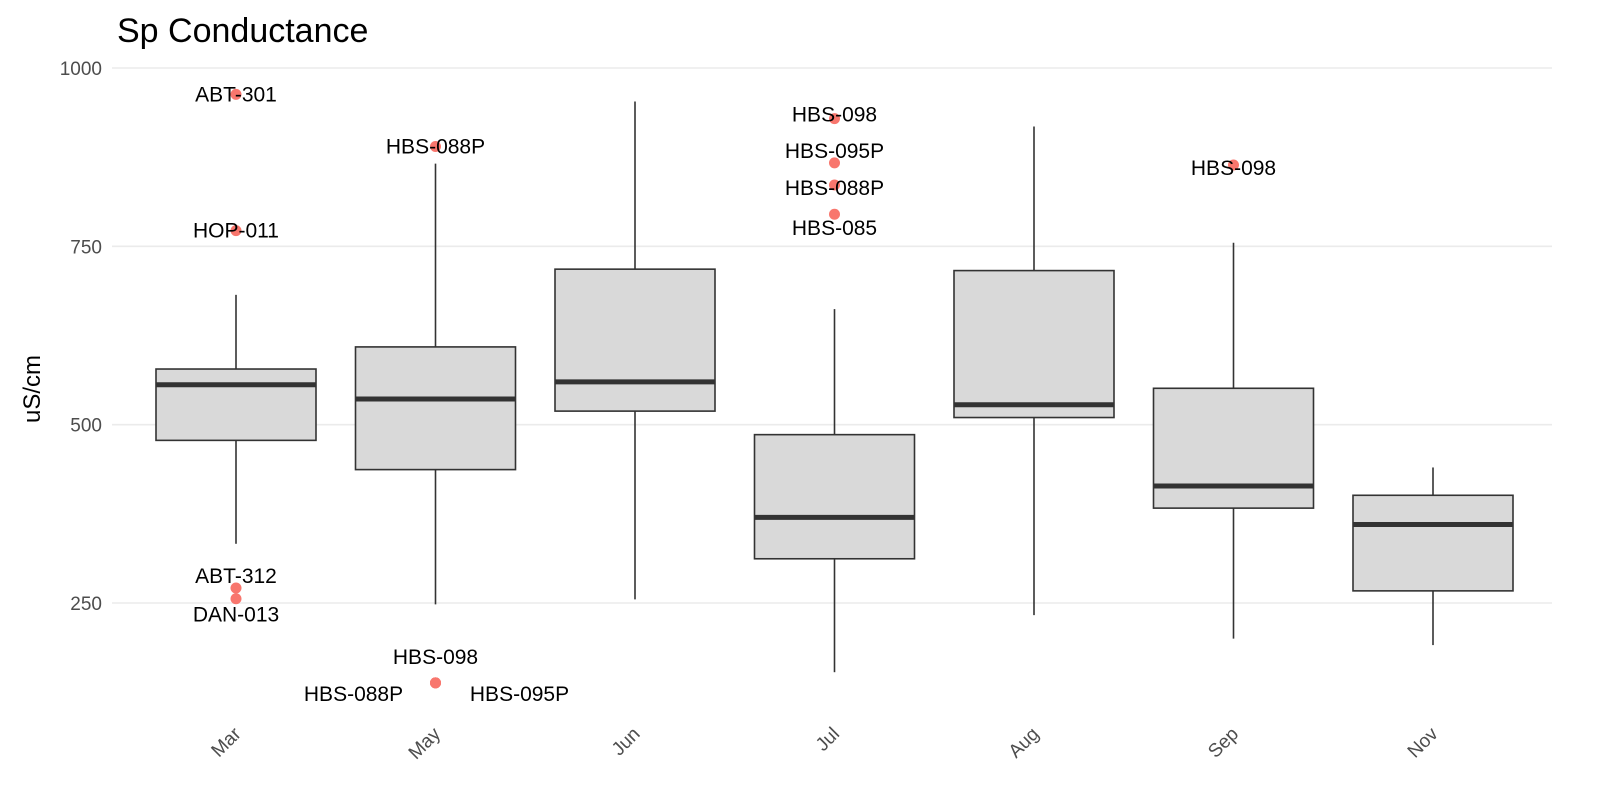  What do you see at coordinates (86, 604) in the screenshot?
I see `y-tick-label: 250` at bounding box center [86, 604].